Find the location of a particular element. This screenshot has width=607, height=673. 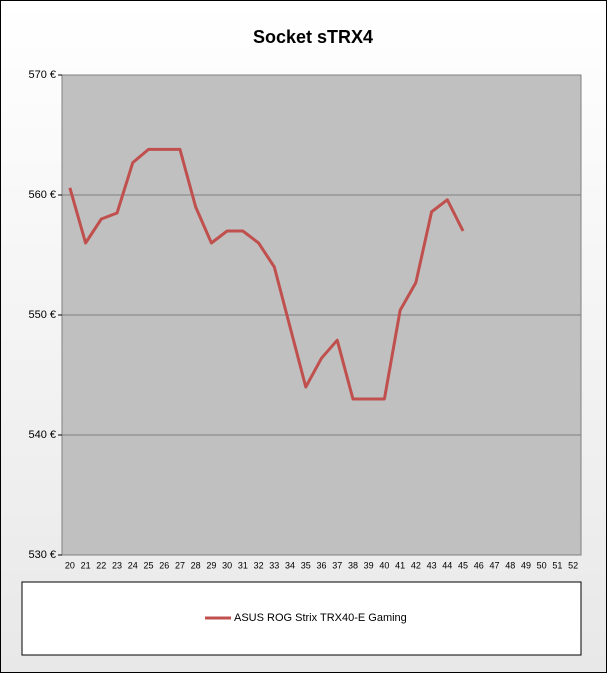

x-tick-label: 48 is located at coordinates (510, 565).